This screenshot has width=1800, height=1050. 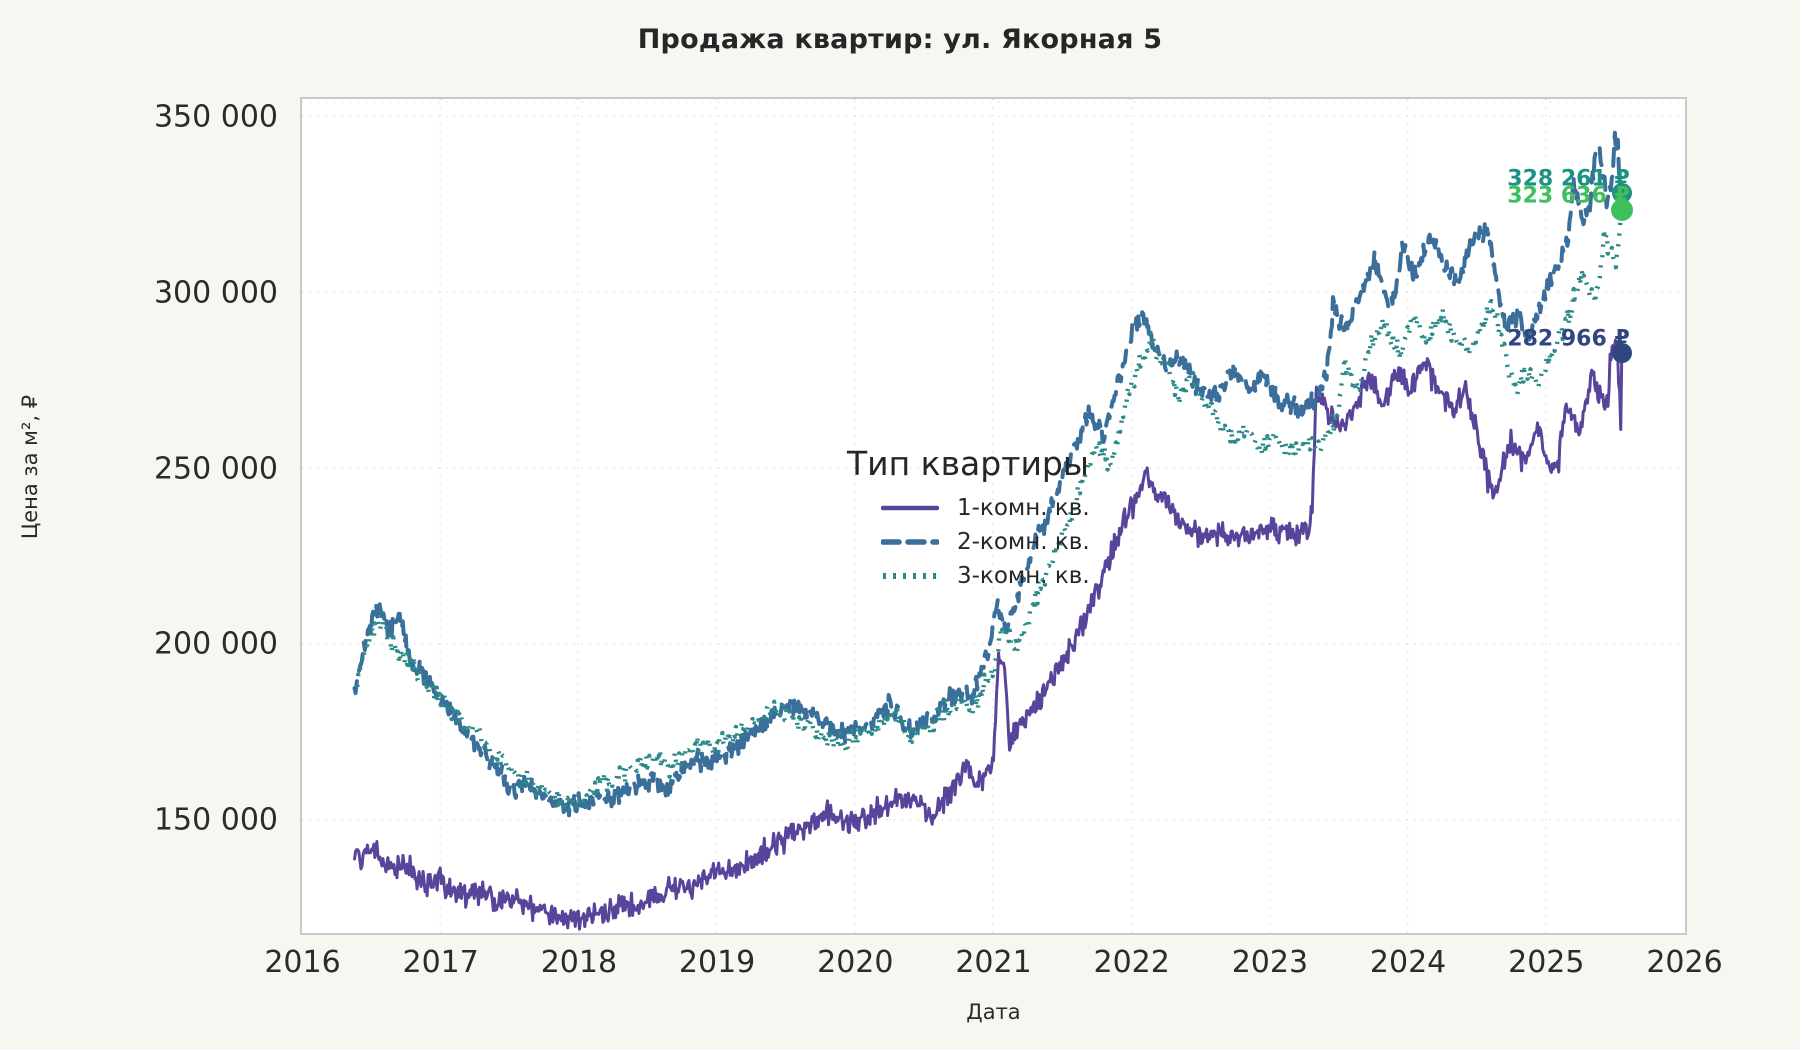 I want to click on legend-entries: 1-комн. кв. 2-комн. кв. 3-комн. кв., so click(x=995, y=542).